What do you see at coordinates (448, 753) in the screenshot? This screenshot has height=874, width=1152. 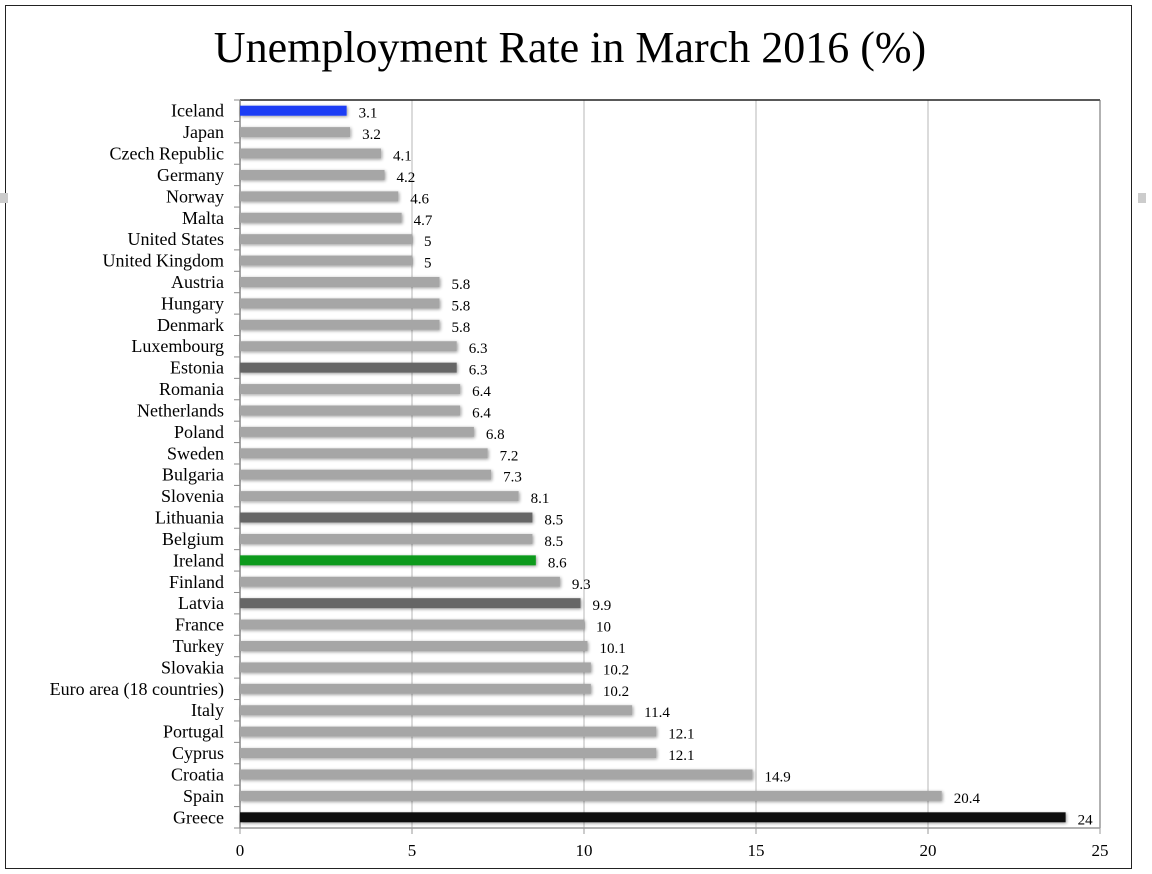 I see `bar-cyprus` at bounding box center [448, 753].